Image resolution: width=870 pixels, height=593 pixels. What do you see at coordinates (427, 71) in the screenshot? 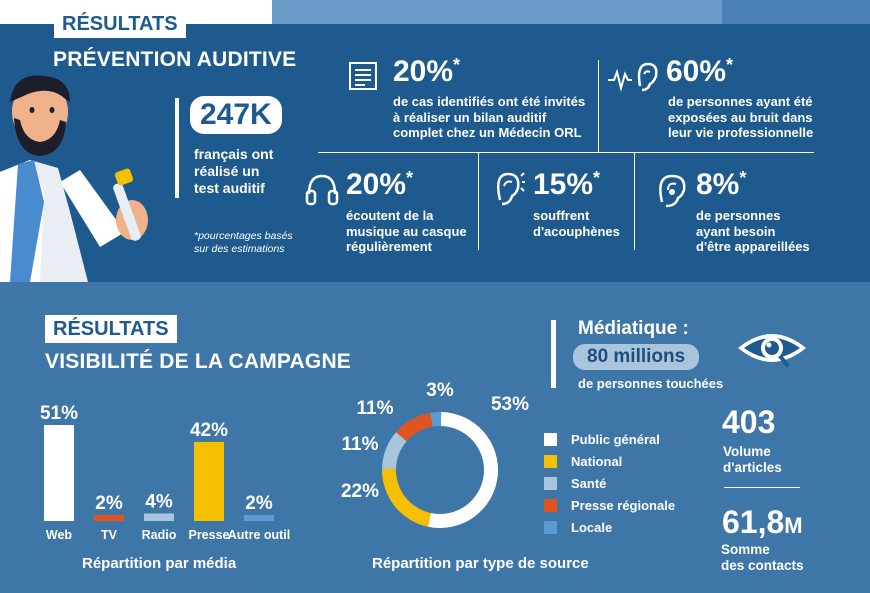
I see `stat-1-value: 20%*` at bounding box center [427, 71].